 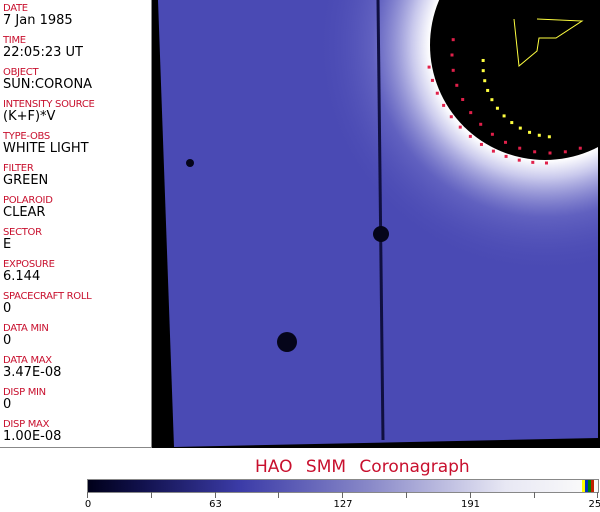 What do you see at coordinates (26, 136) in the screenshot?
I see `field-label: TYPE-OBS` at bounding box center [26, 136].